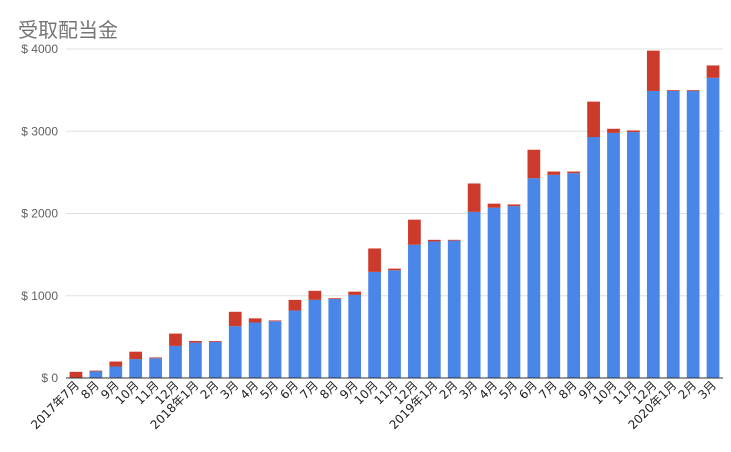 This screenshot has width=731, height=452. I want to click on y-tick-label: $ 2000, so click(39, 214).